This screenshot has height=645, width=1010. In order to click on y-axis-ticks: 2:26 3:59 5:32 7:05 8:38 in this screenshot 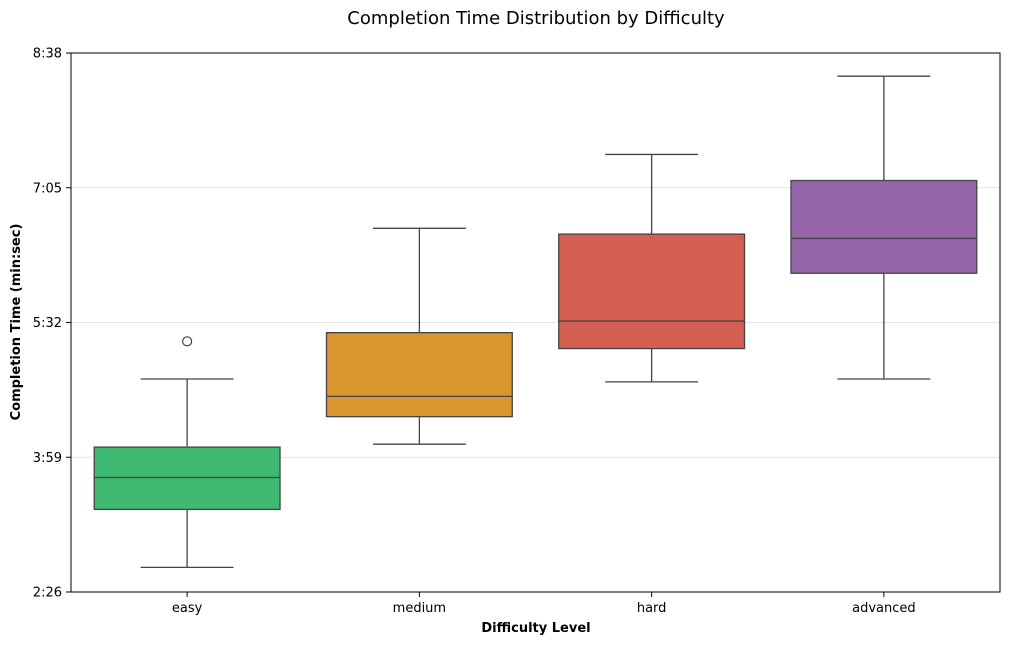, I will do `click(52, 324)`.